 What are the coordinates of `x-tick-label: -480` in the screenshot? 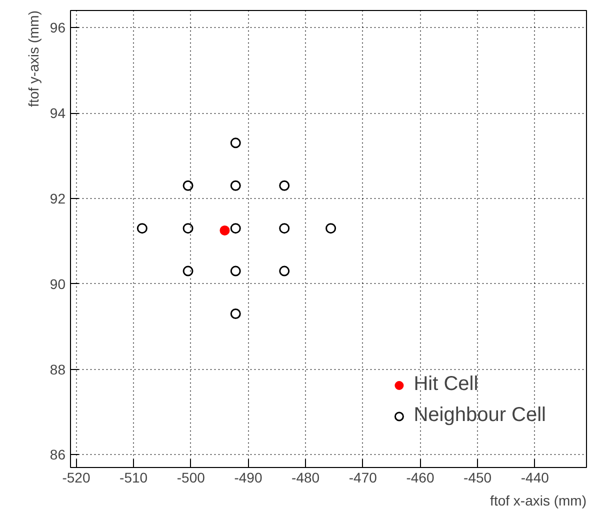 It's located at (306, 478).